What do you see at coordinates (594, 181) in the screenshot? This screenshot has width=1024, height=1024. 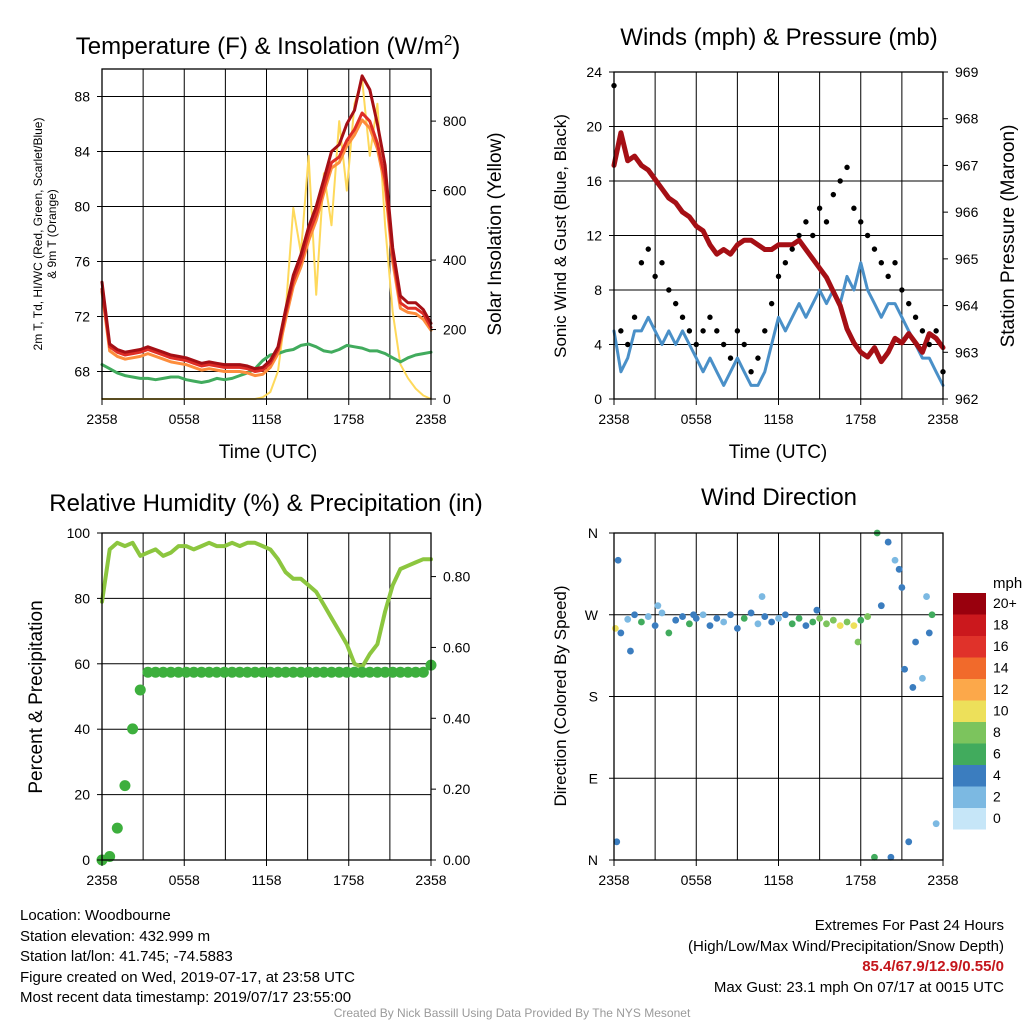 I see `y-tick-label: 16` at bounding box center [594, 181].